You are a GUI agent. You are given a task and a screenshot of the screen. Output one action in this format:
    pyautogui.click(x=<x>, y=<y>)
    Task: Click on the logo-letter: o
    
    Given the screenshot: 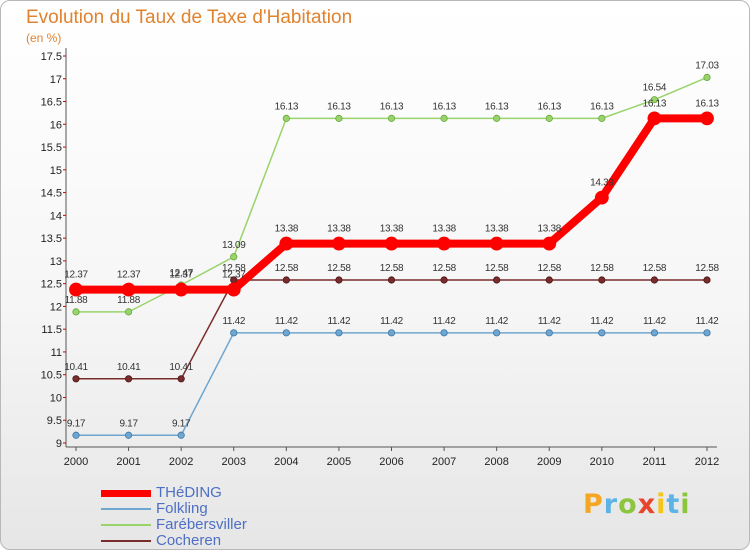 What is the action you would take?
    pyautogui.click(x=628, y=504)
    